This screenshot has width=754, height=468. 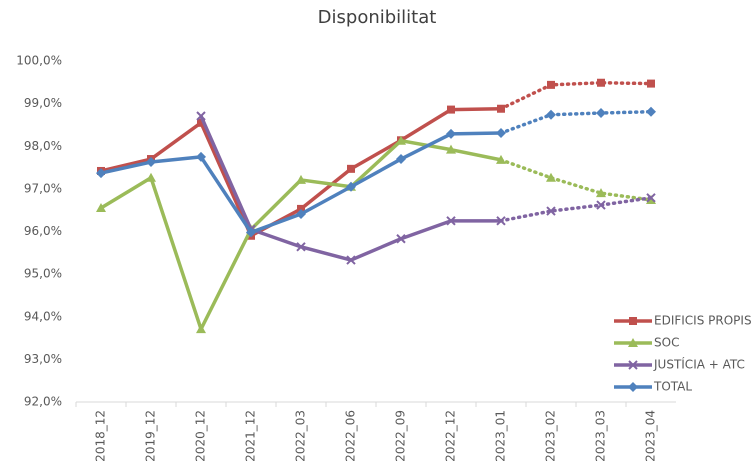 What do you see at coordinates (683, 354) in the screenshot?
I see `legend: EDIFICIS PROPIS SOC JUSTÍCIA + ATC TOTAL` at bounding box center [683, 354].